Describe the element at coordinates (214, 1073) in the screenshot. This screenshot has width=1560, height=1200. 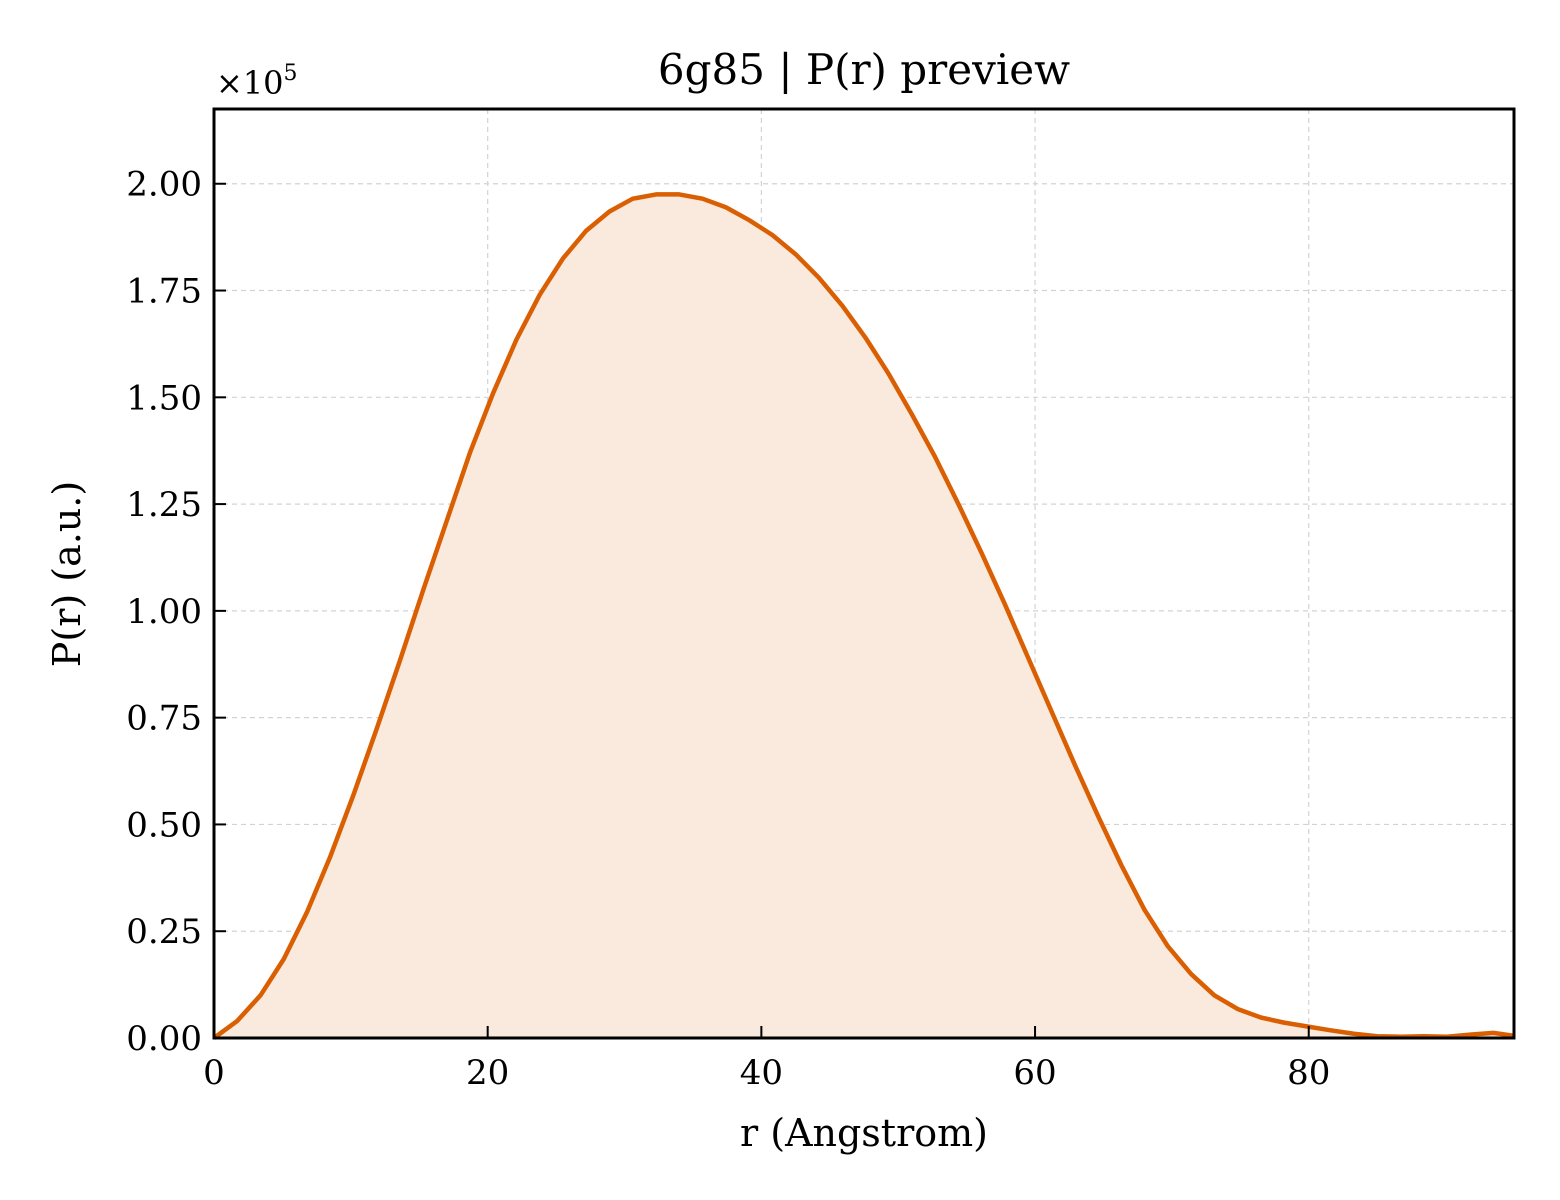
I see `x-tick-label: 0` at that location.